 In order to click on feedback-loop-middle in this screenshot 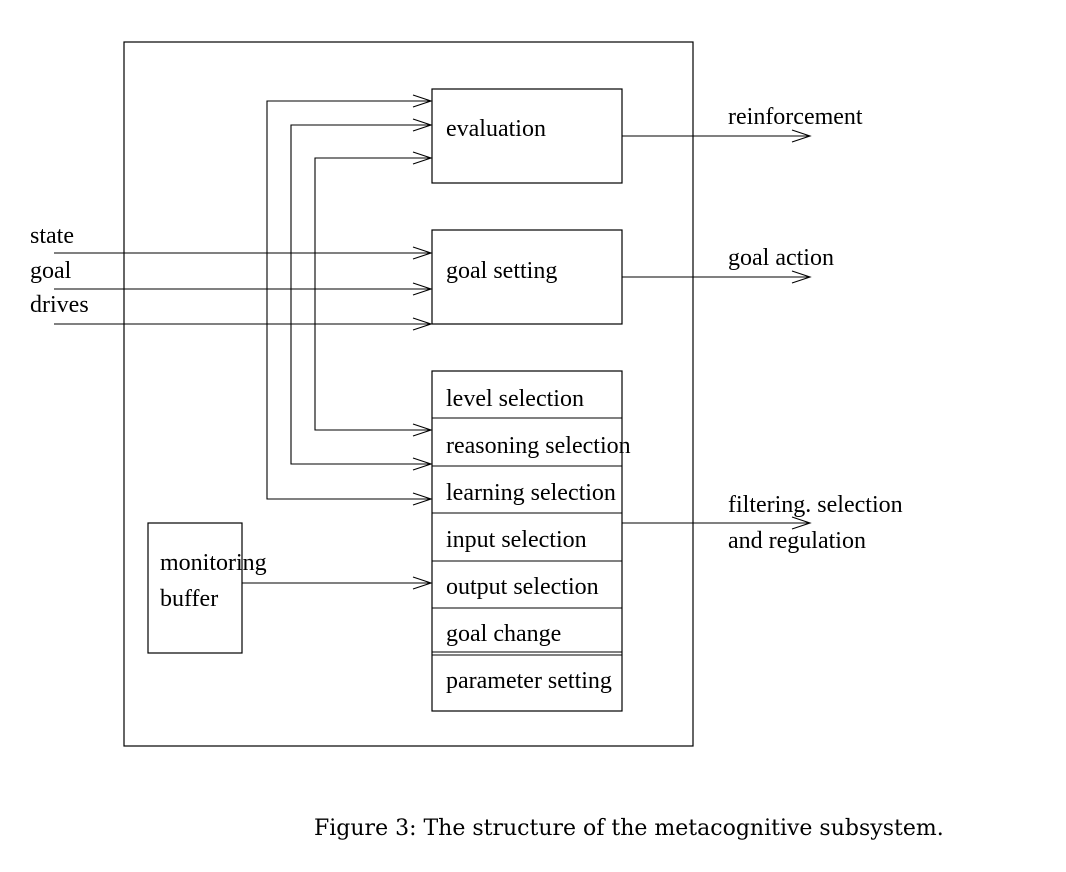, I will do `click(361, 294)`.